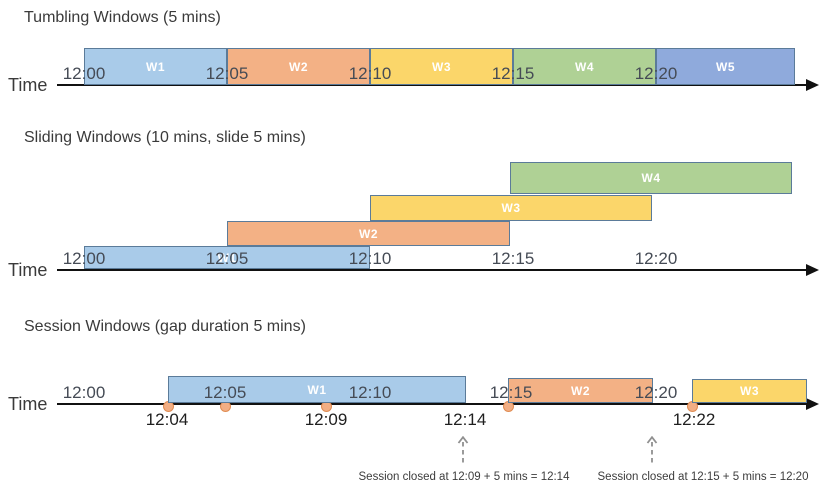 The height and width of the screenshot is (498, 829). I want to click on session-callout-text: Session closed at 12:09 + 5 mins = 12:14, so click(464, 477).